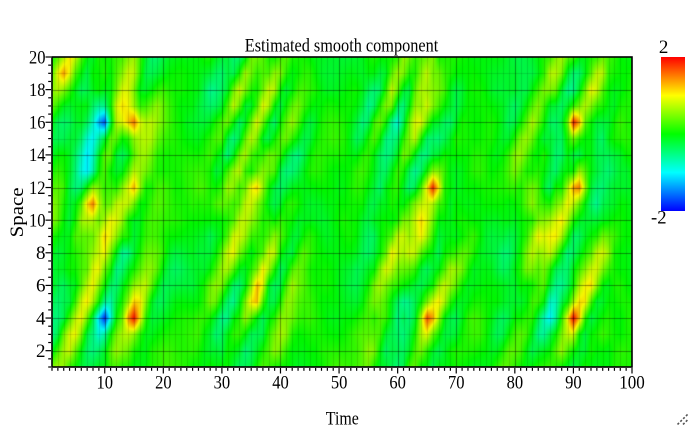 The image size is (689, 425). What do you see at coordinates (17, 212) in the screenshot?
I see `svg-text: Space` at bounding box center [17, 212].